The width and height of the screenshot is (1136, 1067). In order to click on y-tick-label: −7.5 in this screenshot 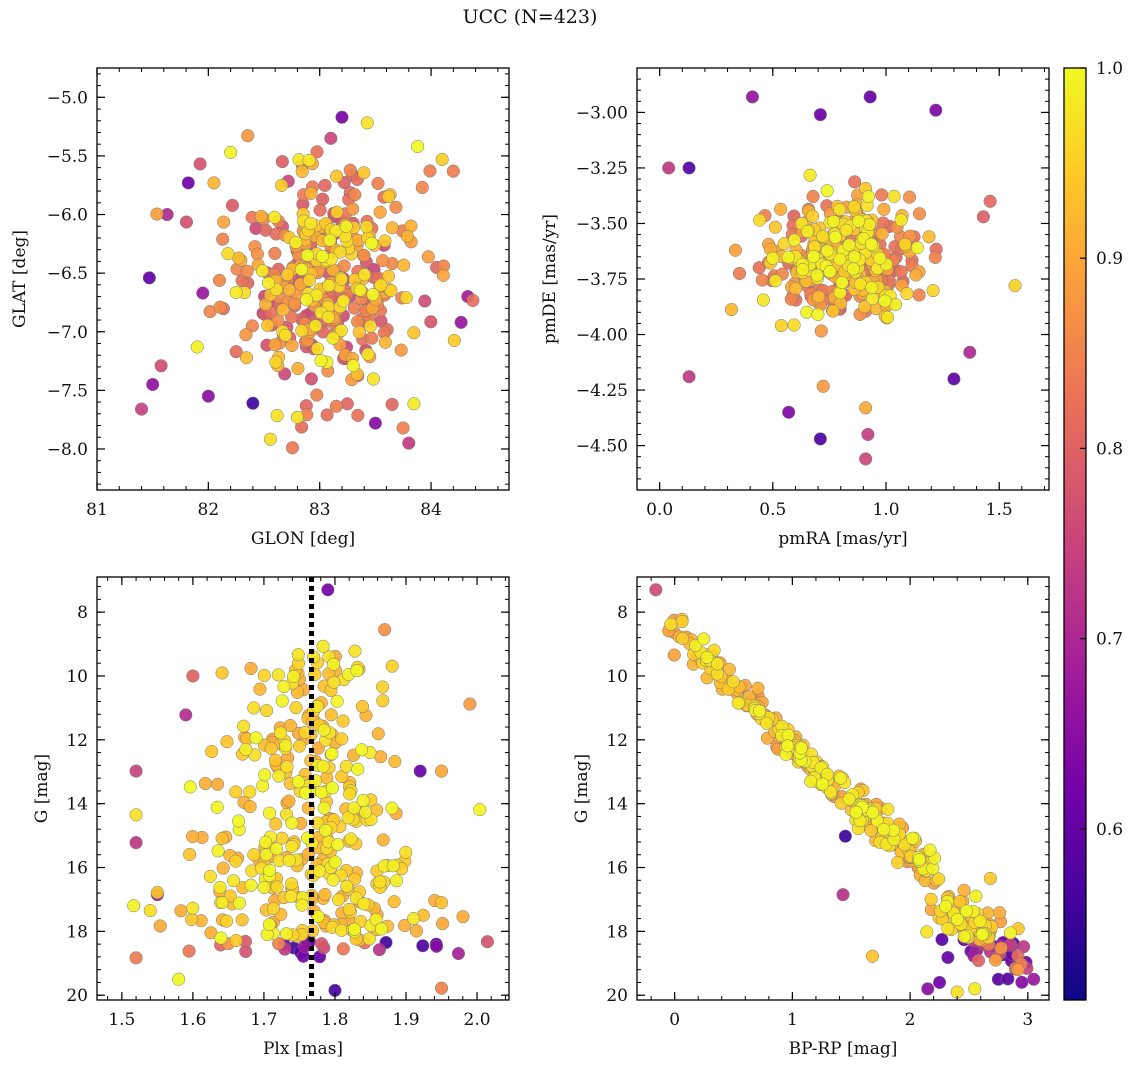, I will do `click(67, 391)`.